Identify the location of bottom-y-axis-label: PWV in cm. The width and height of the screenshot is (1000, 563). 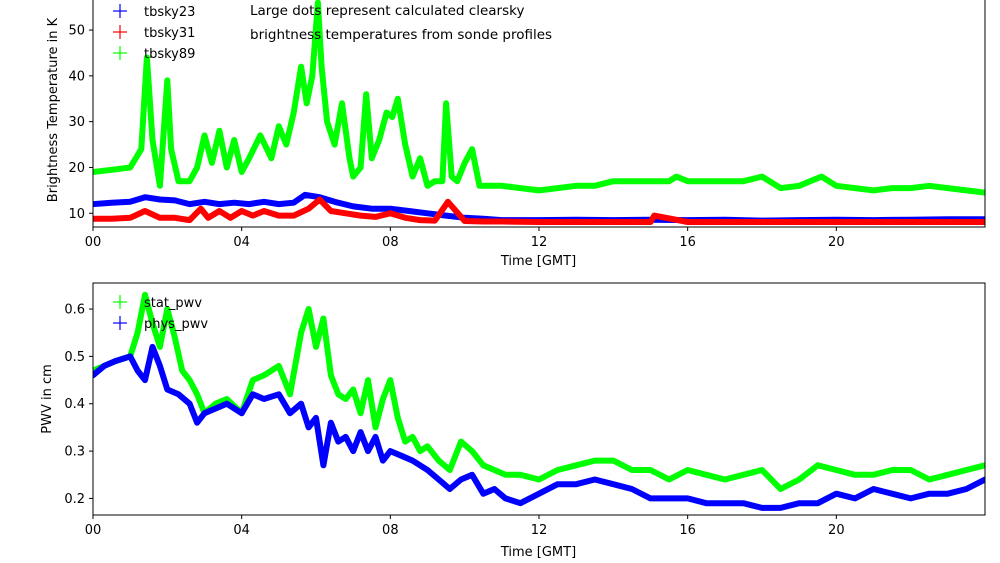
(47, 399).